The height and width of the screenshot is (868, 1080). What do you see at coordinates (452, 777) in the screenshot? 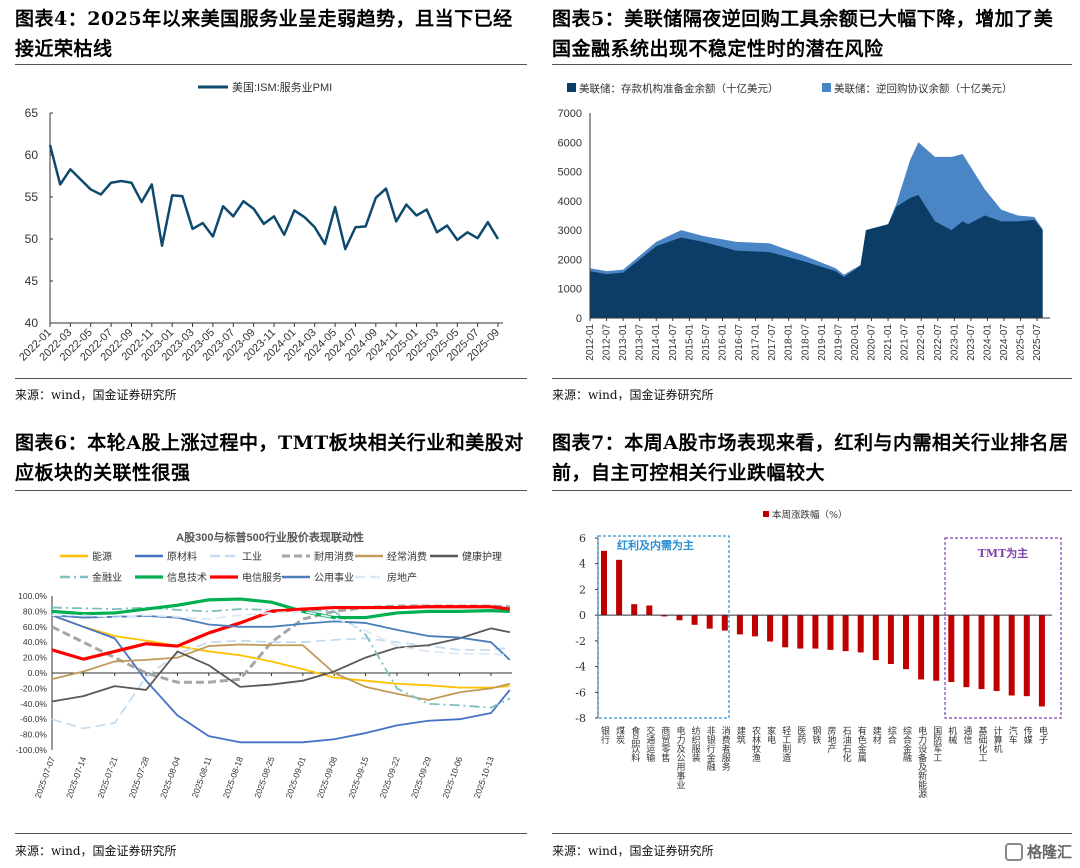
I see `x-tick-label: 2025-10-06` at bounding box center [452, 777].